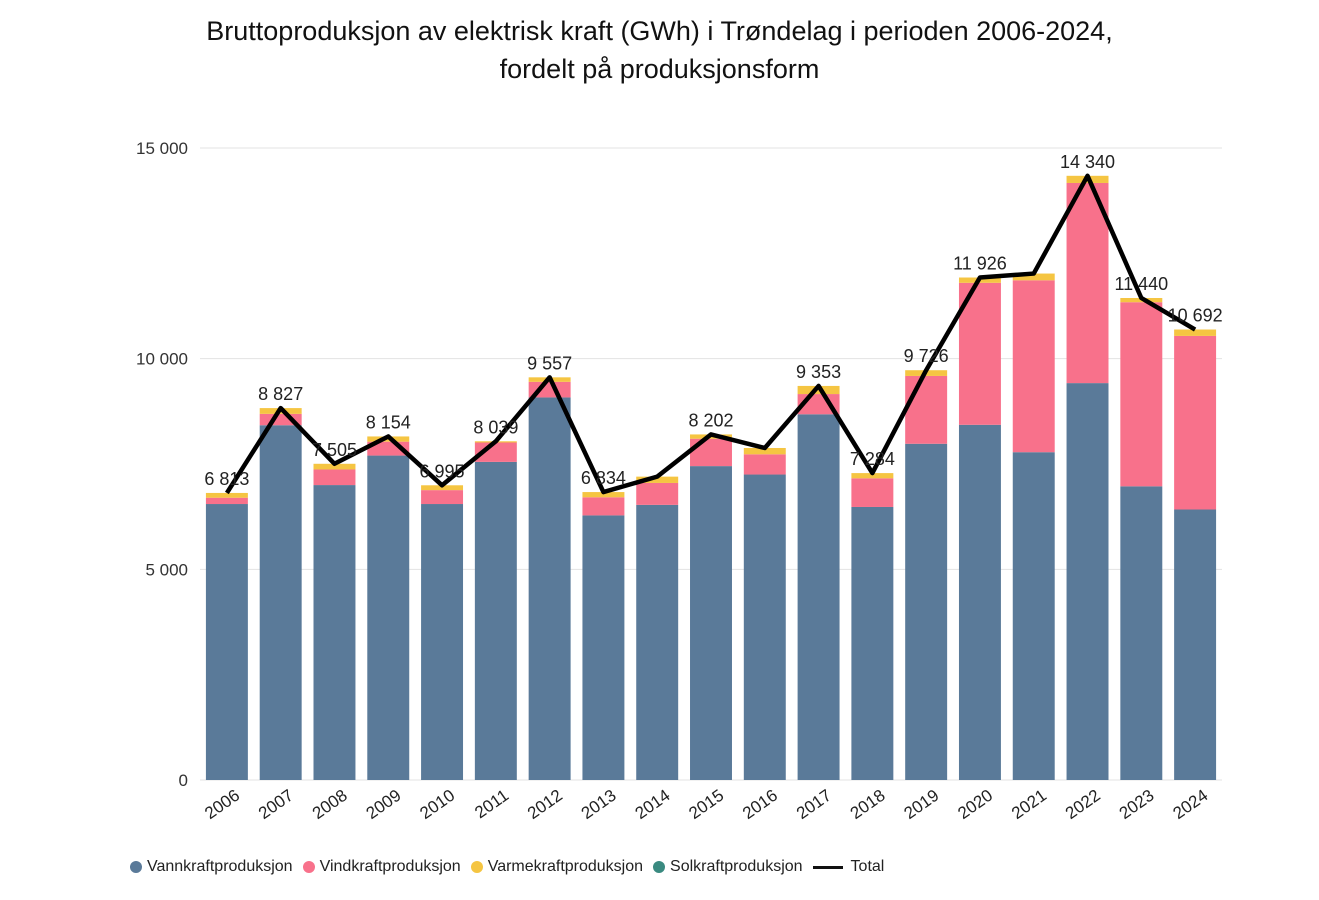 The width and height of the screenshot is (1319, 900). I want to click on x-tick-label: 2024, so click(1191, 804).